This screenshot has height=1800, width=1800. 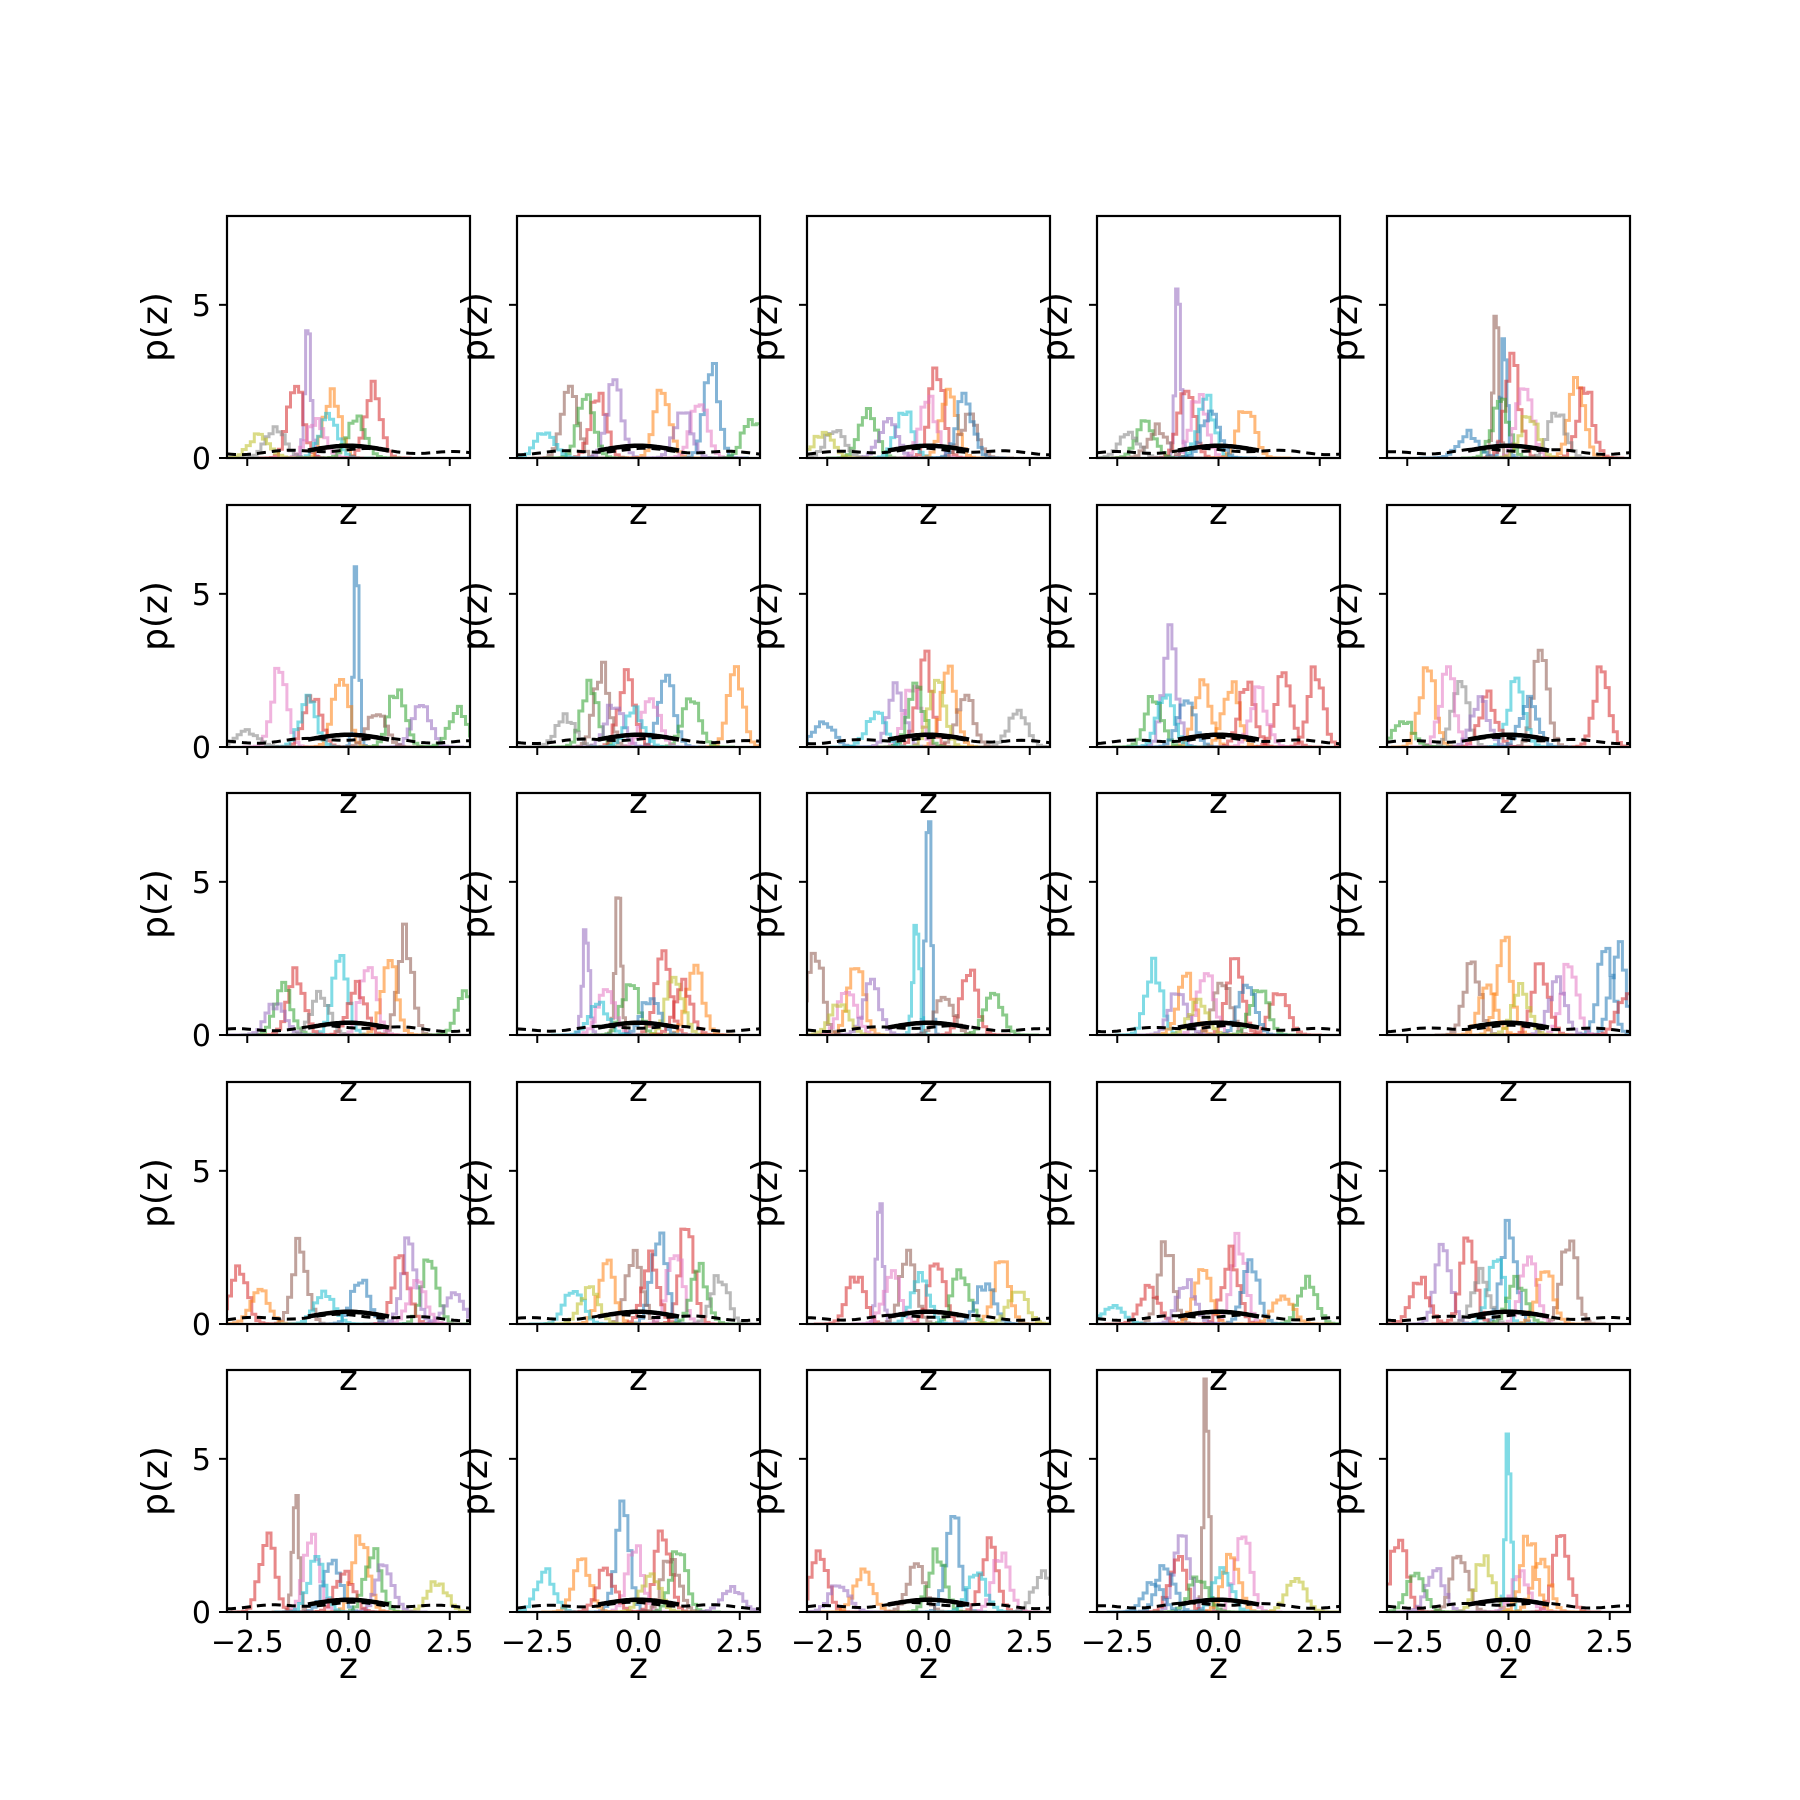 I want to click on subplot-r5-c5: −2.5 0.0 2.5 z p(z), so click(x=1479, y=1527).